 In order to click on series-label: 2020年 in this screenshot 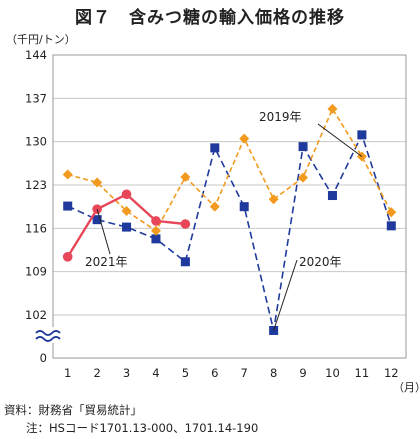, I will do `click(320, 262)`.